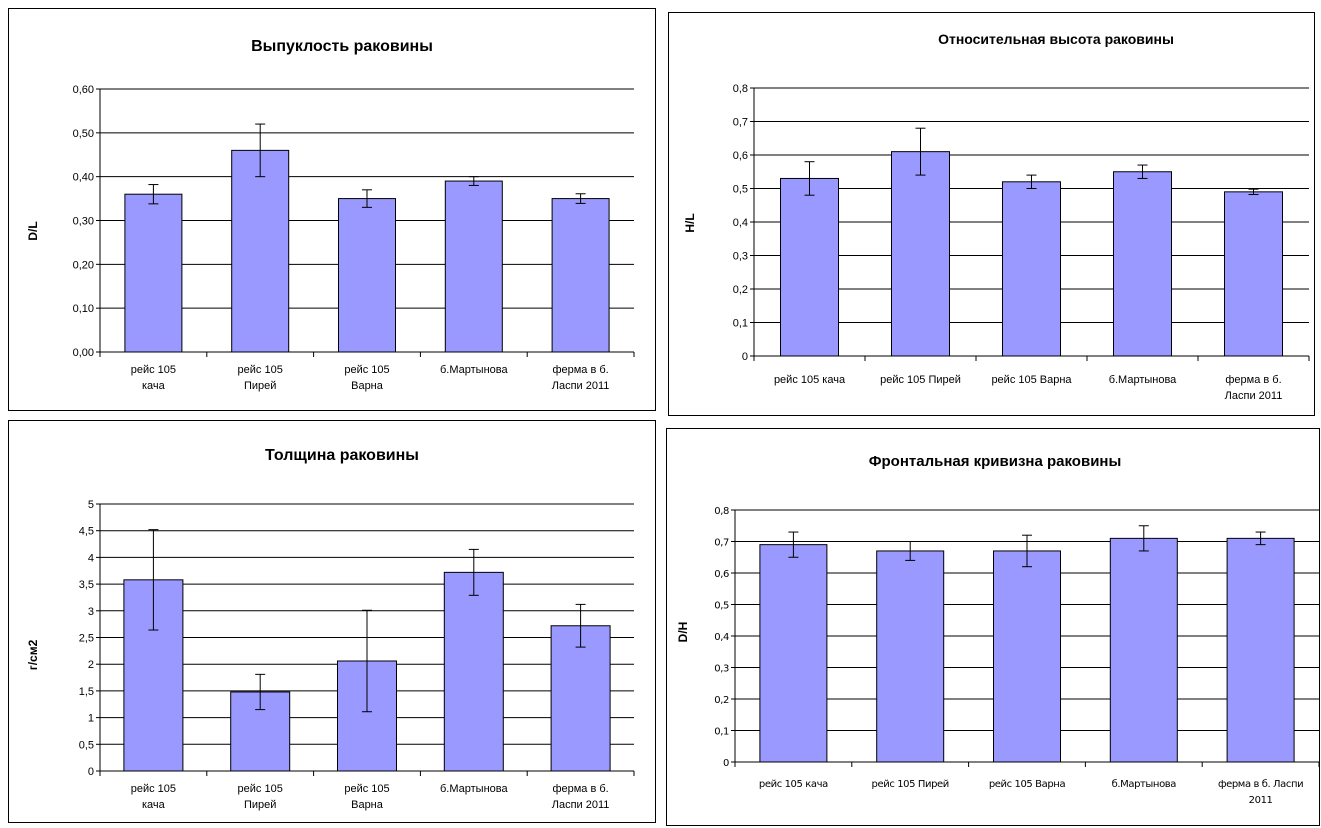 The width and height of the screenshot is (1321, 828). Describe the element at coordinates (91, 665) in the screenshot. I see `y-tick-label: 2` at that location.